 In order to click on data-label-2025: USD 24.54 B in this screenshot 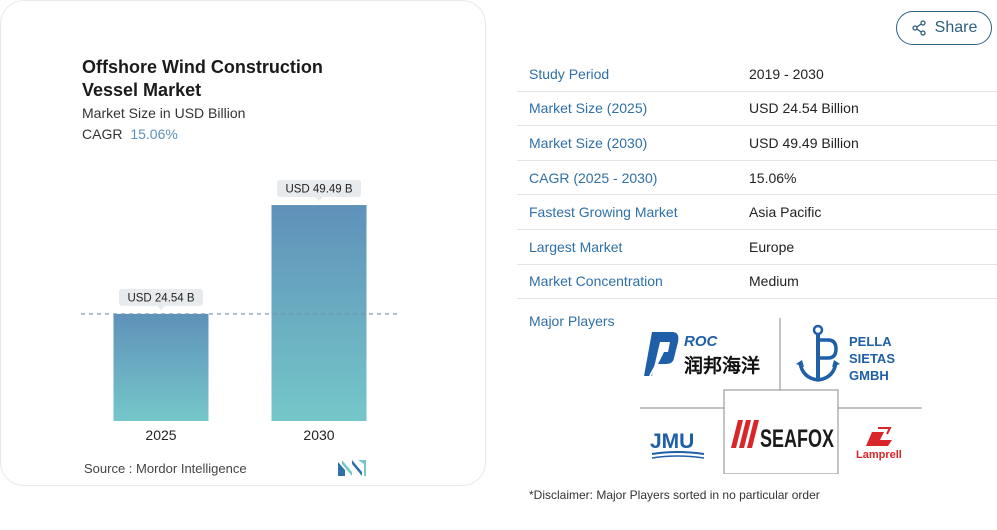, I will do `click(161, 299)`.